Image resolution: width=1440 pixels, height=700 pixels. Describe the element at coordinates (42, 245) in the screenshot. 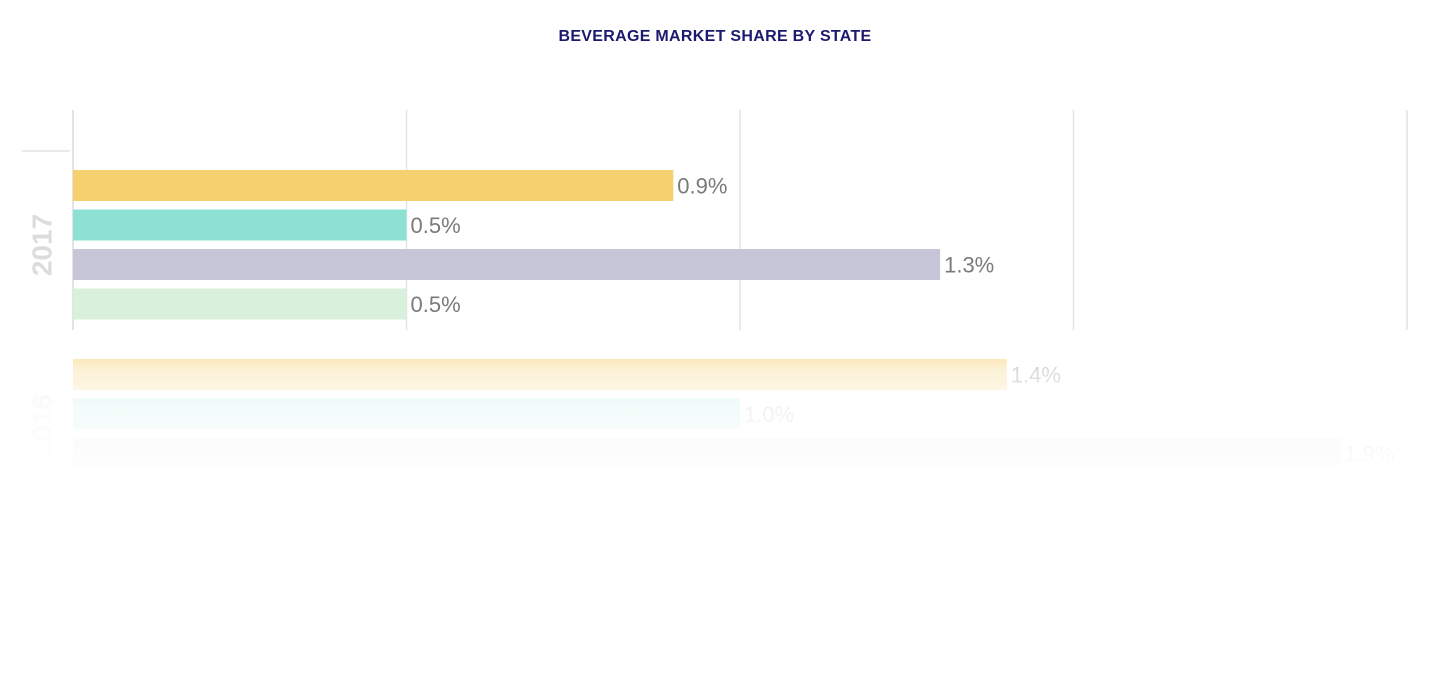

I see `group-label: 2017` at that location.